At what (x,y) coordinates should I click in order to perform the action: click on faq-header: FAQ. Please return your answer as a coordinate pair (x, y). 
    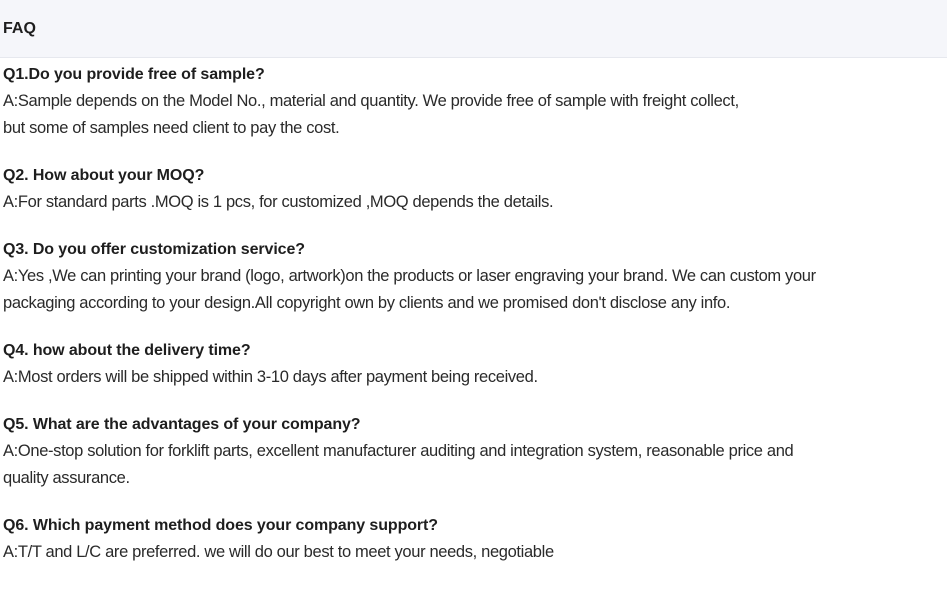
    Looking at the image, I should click on (473, 29).